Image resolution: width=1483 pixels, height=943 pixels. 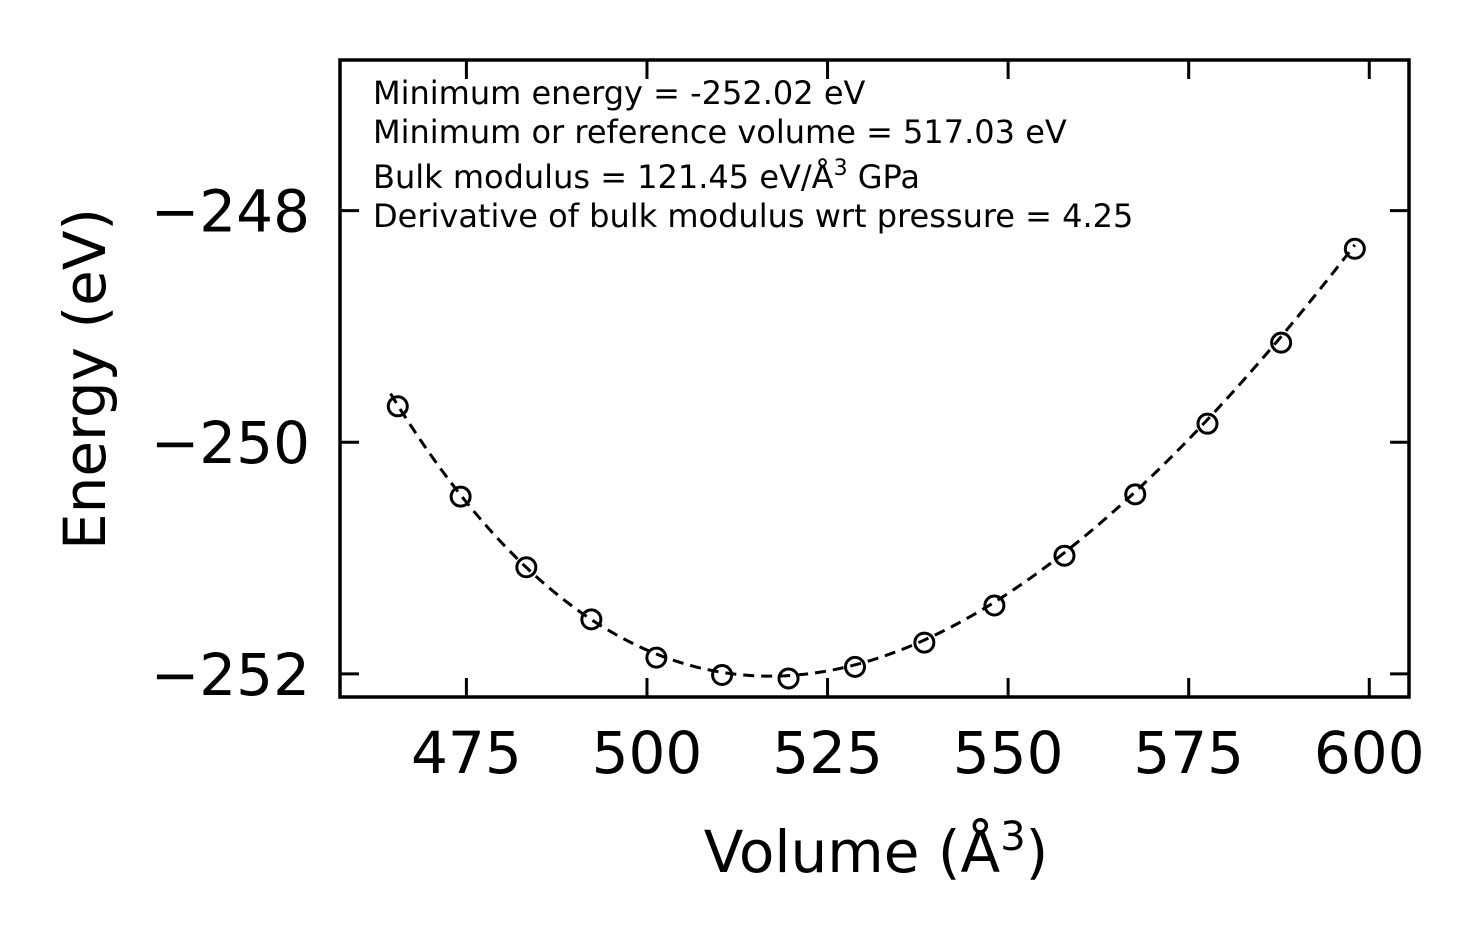 I want to click on x-axis-label-close: ), so click(x=1037, y=852).